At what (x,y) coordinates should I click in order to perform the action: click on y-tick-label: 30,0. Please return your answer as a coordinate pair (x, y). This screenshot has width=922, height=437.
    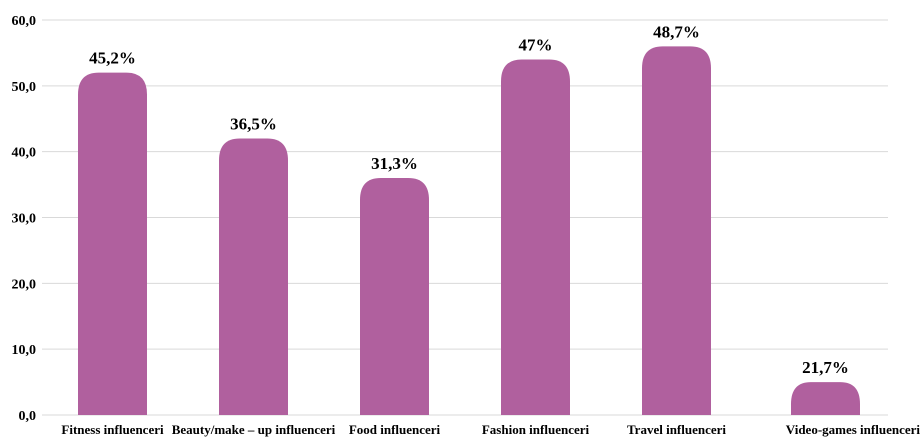
    Looking at the image, I should click on (24, 219).